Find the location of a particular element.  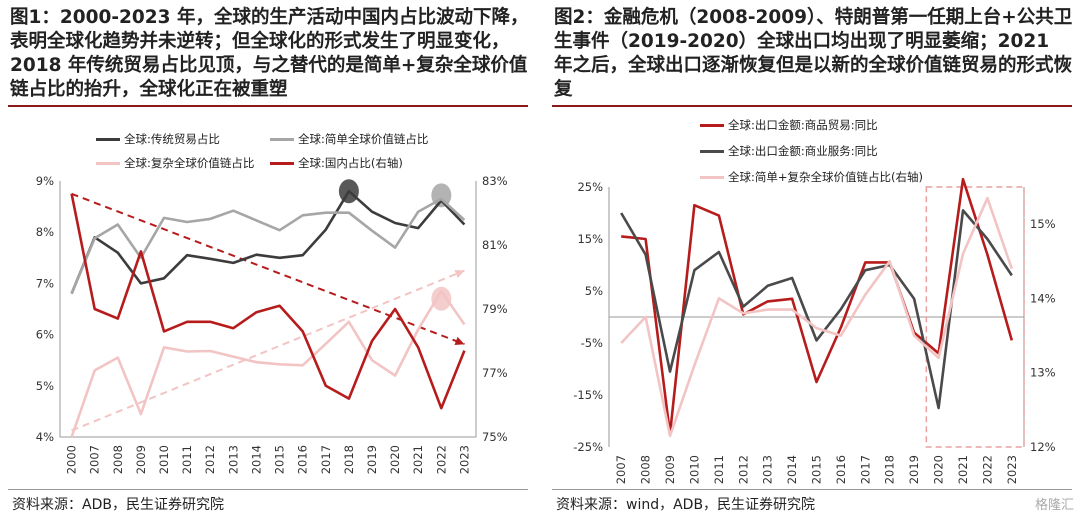

x-tick-label: 2000 is located at coordinates (72, 459).